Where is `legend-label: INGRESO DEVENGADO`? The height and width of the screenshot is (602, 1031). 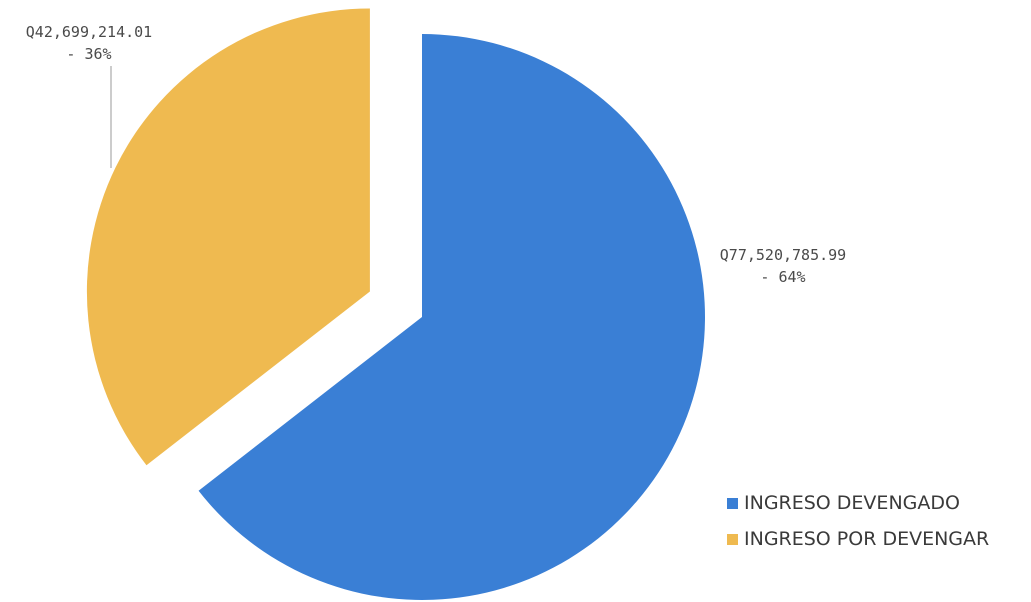 legend-label: INGRESO DEVENGADO is located at coordinates (852, 503).